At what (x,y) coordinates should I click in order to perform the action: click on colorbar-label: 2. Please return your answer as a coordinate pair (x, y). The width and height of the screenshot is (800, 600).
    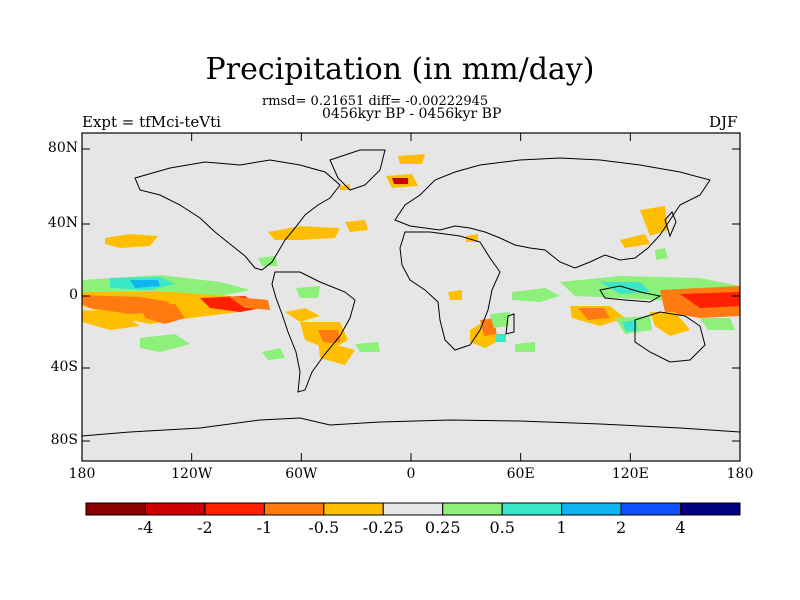
    Looking at the image, I should click on (621, 527).